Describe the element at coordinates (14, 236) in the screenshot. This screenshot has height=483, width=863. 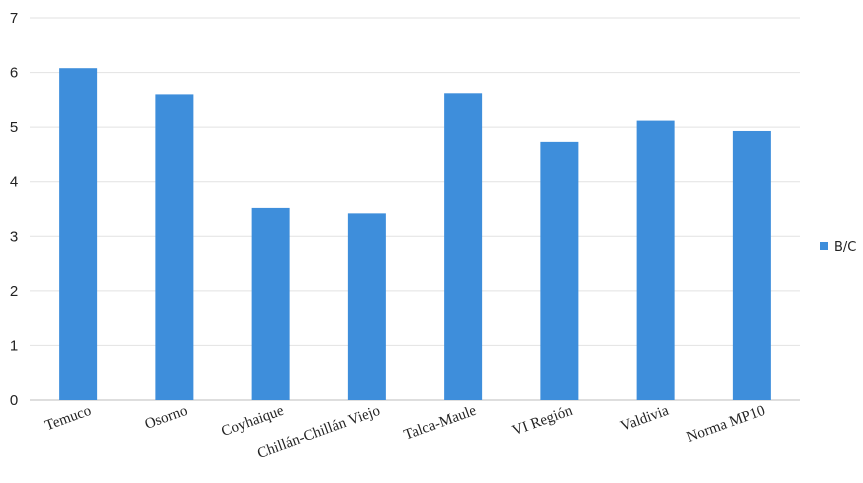
I see `y-tick-label: 3` at that location.